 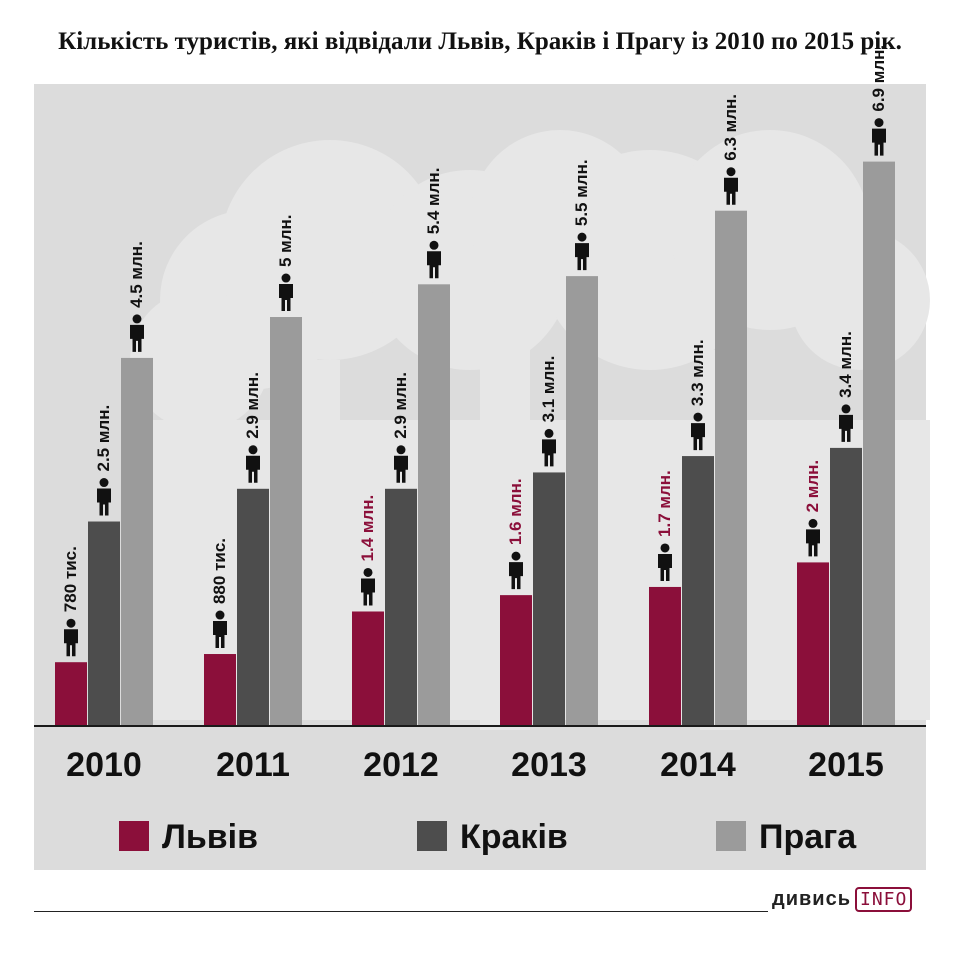 What do you see at coordinates (103, 438) in the screenshot?
I see `value-label-krakow-2010: 2.5 млн.` at bounding box center [103, 438].